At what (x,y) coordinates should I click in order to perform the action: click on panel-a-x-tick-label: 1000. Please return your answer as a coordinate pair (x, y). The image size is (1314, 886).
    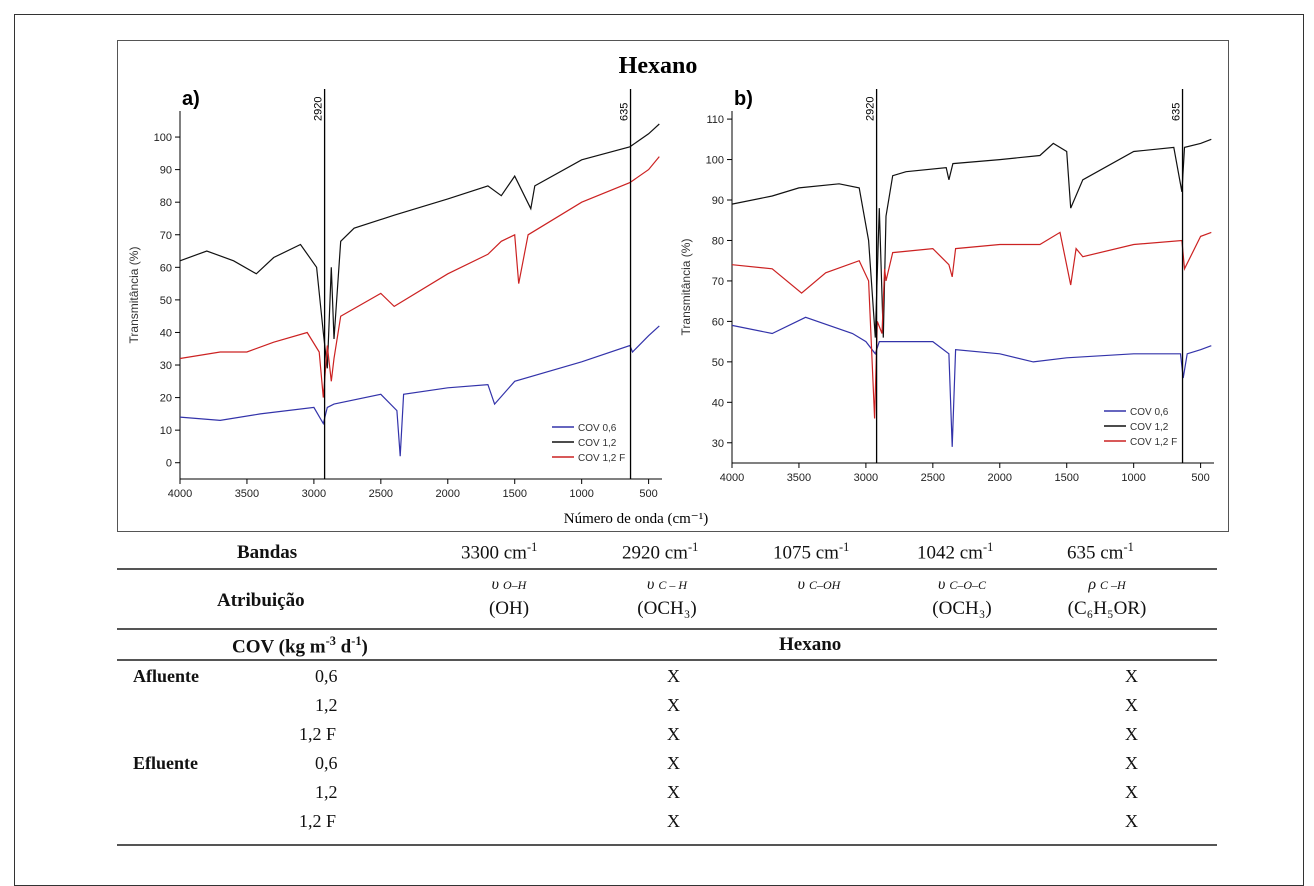
    Looking at the image, I should click on (581, 494).